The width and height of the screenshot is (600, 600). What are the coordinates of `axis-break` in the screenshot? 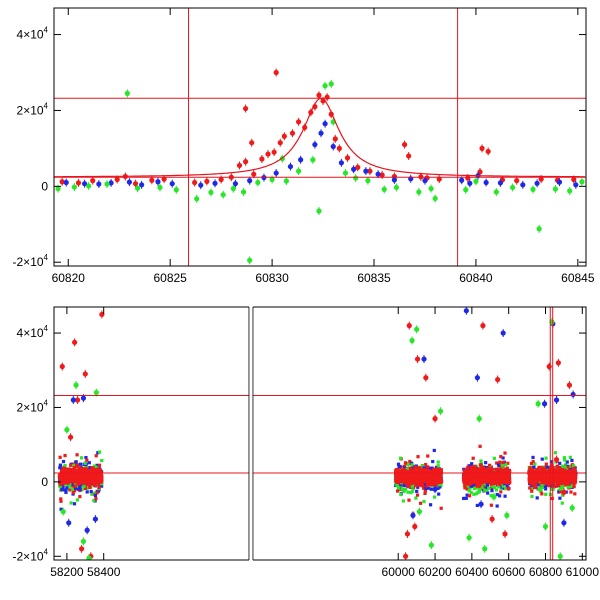 It's located at (250, 433).